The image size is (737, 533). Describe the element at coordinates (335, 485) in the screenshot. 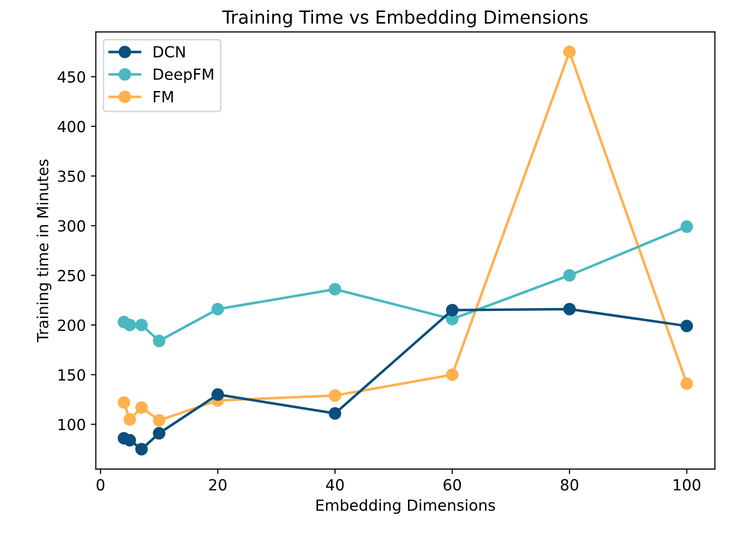

I see `x-tick-label: 40` at that location.